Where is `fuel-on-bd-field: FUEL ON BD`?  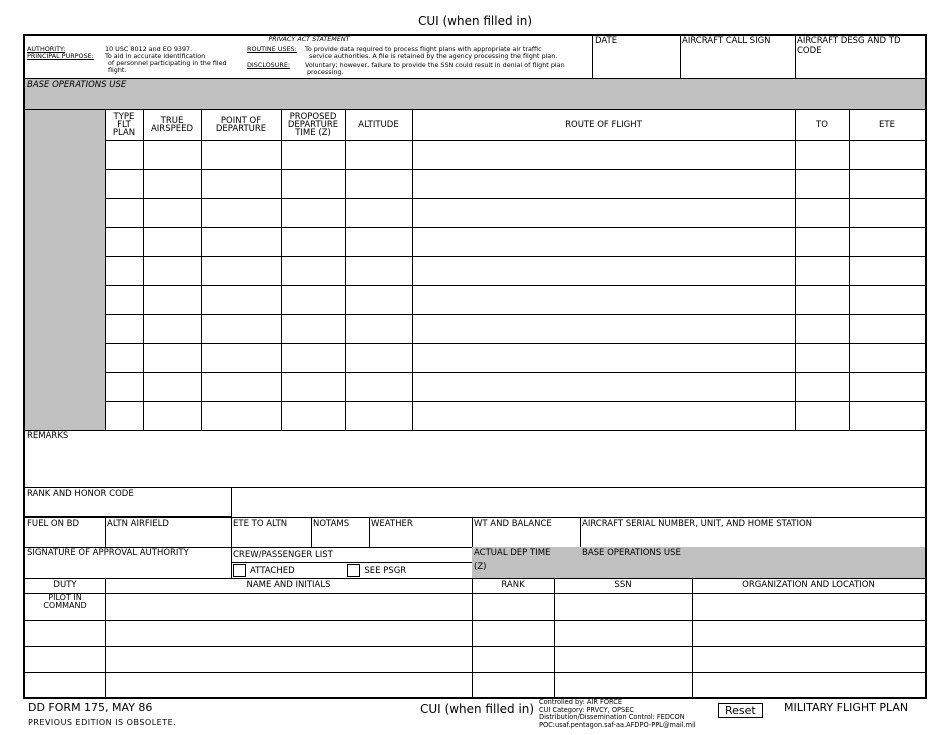
fuel-on-bd-field: FUEL ON BD is located at coordinates (65, 532).